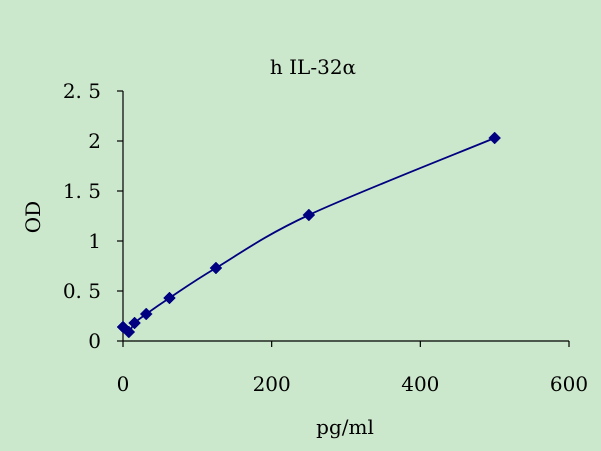 Image resolution: width=601 pixels, height=451 pixels. What do you see at coordinates (94, 141) in the screenshot?
I see `y-tick-label: 2` at bounding box center [94, 141].